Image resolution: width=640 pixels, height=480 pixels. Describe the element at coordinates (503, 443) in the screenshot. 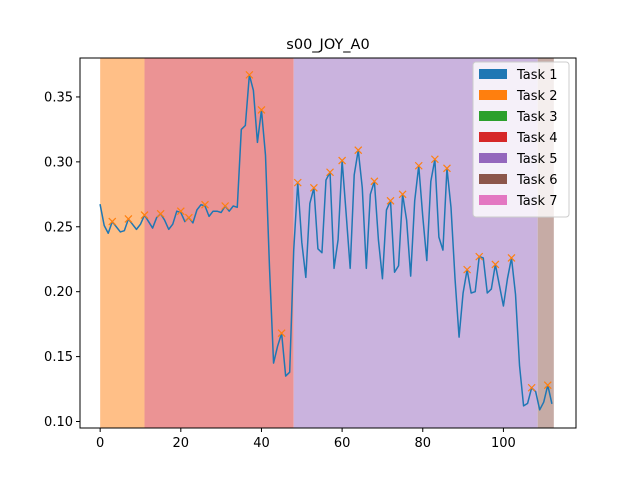

I see `x-tick-label: 100` at that location.